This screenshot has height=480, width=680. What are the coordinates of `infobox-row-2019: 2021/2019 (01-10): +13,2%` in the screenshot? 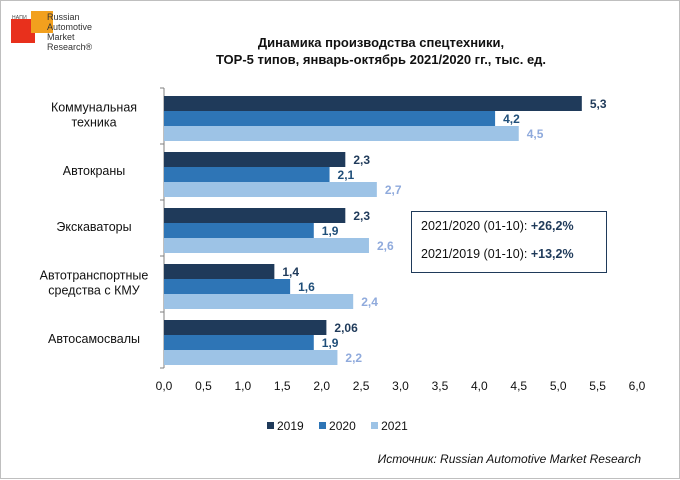 It's located at (497, 254).